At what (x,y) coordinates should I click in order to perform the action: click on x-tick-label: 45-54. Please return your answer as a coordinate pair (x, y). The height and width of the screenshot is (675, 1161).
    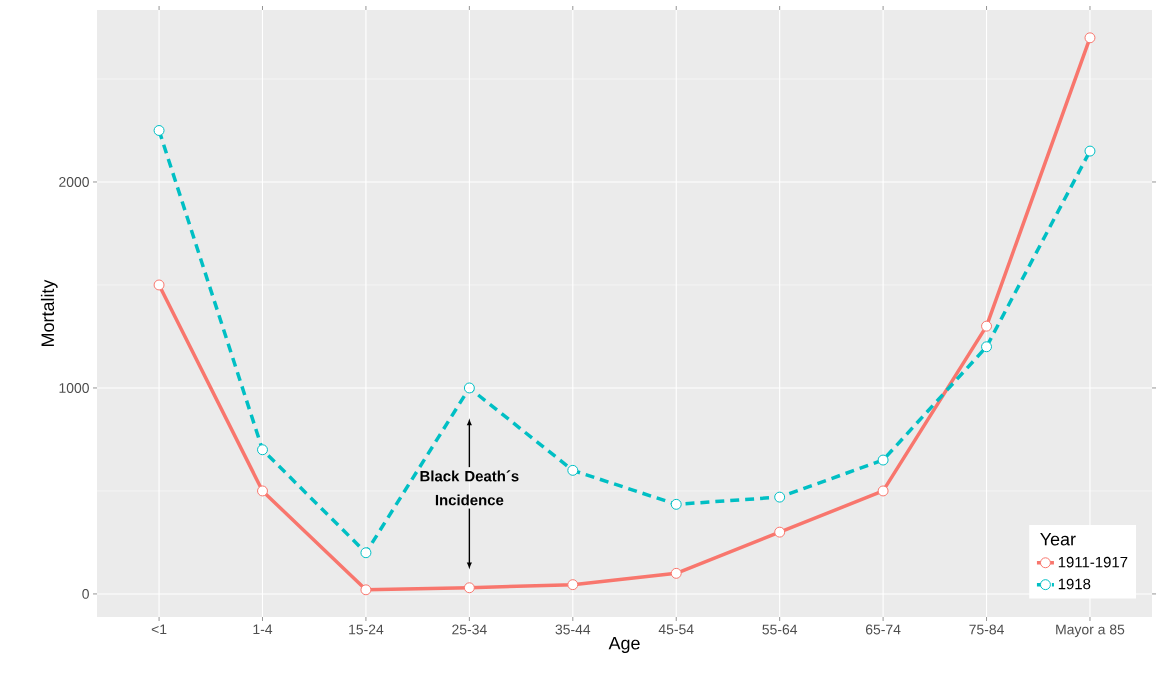
    Looking at the image, I should click on (676, 629).